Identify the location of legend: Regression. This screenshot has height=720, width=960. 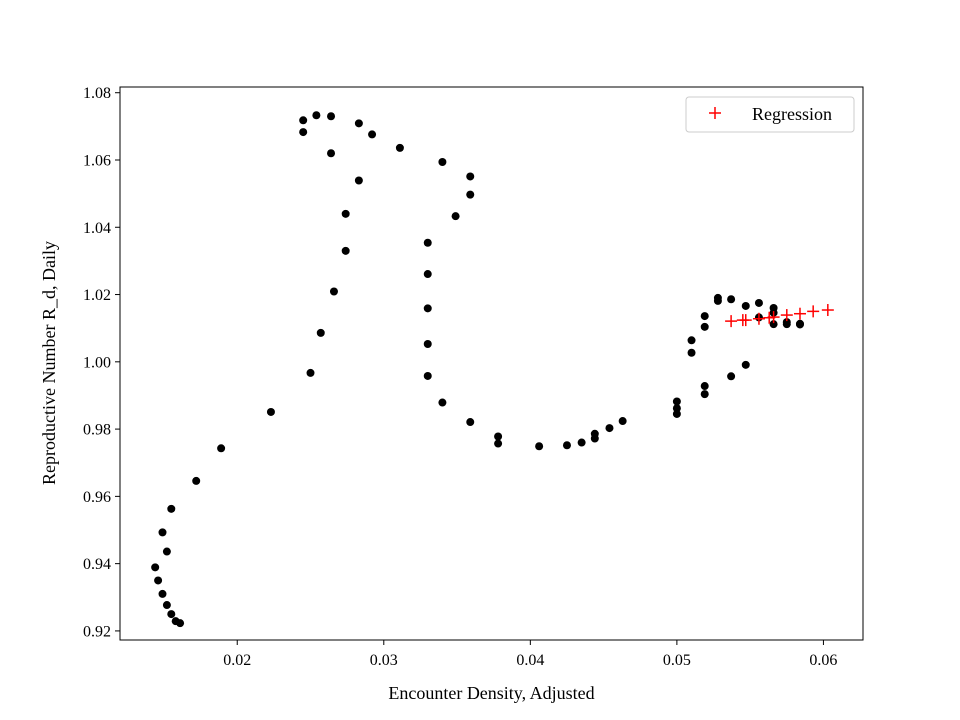
(770, 114).